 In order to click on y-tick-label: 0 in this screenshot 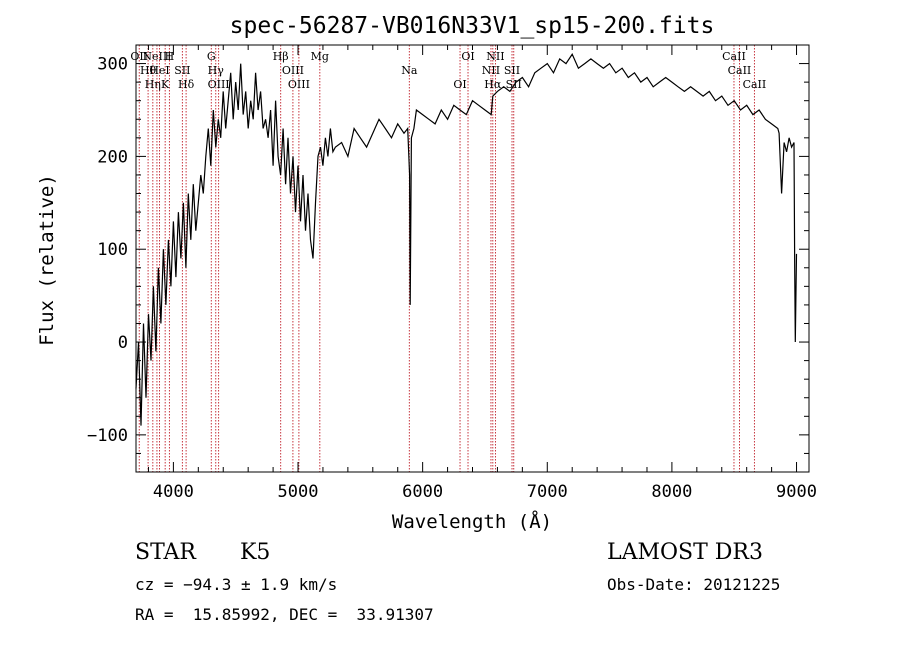, I will do `click(123, 343)`.